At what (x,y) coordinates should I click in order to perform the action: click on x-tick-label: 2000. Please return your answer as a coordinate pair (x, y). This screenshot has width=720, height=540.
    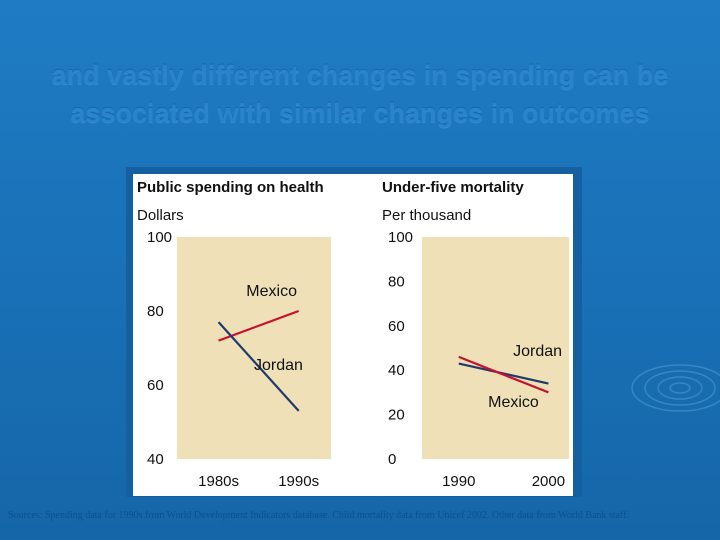
    Looking at the image, I should click on (548, 481).